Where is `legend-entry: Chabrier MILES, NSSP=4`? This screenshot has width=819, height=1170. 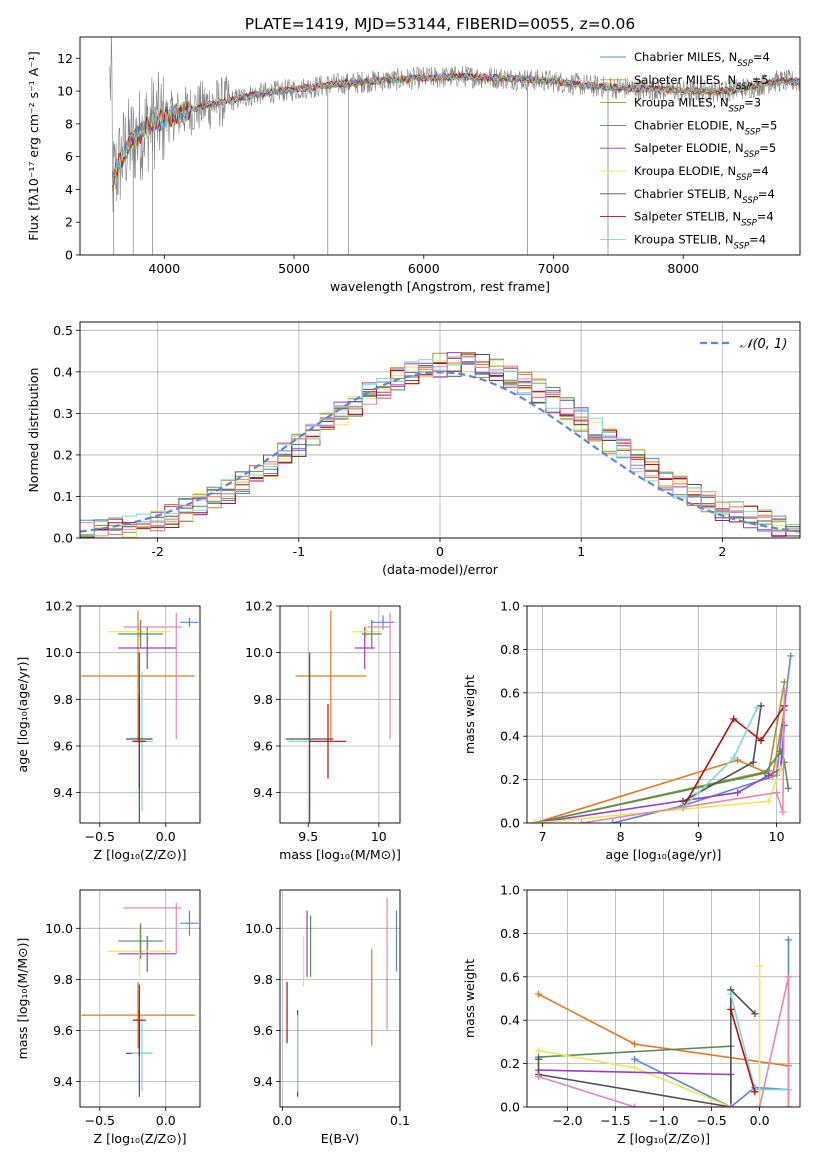 legend-entry: Chabrier MILES, NSSP=4 is located at coordinates (702, 59).